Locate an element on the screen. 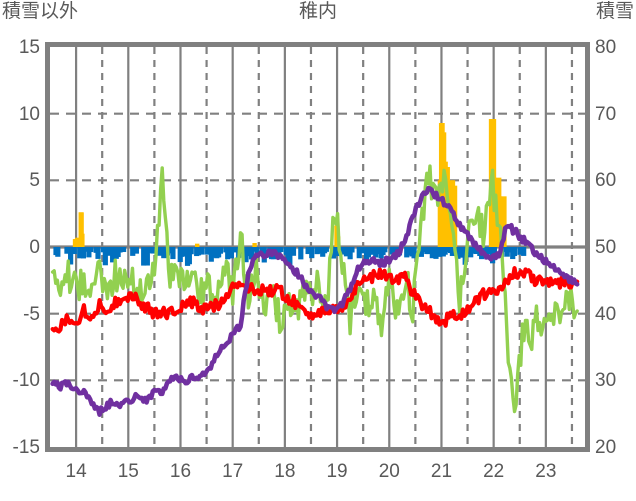 The width and height of the screenshot is (636, 501). x-tick-17: 17 is located at coordinates (233, 471).